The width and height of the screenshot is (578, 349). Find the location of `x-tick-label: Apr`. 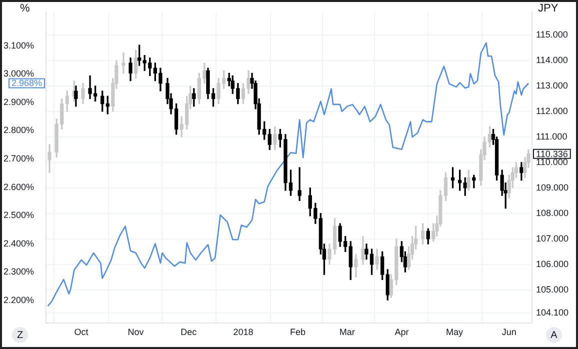

x-tick-label: Apr is located at coordinates (401, 331).